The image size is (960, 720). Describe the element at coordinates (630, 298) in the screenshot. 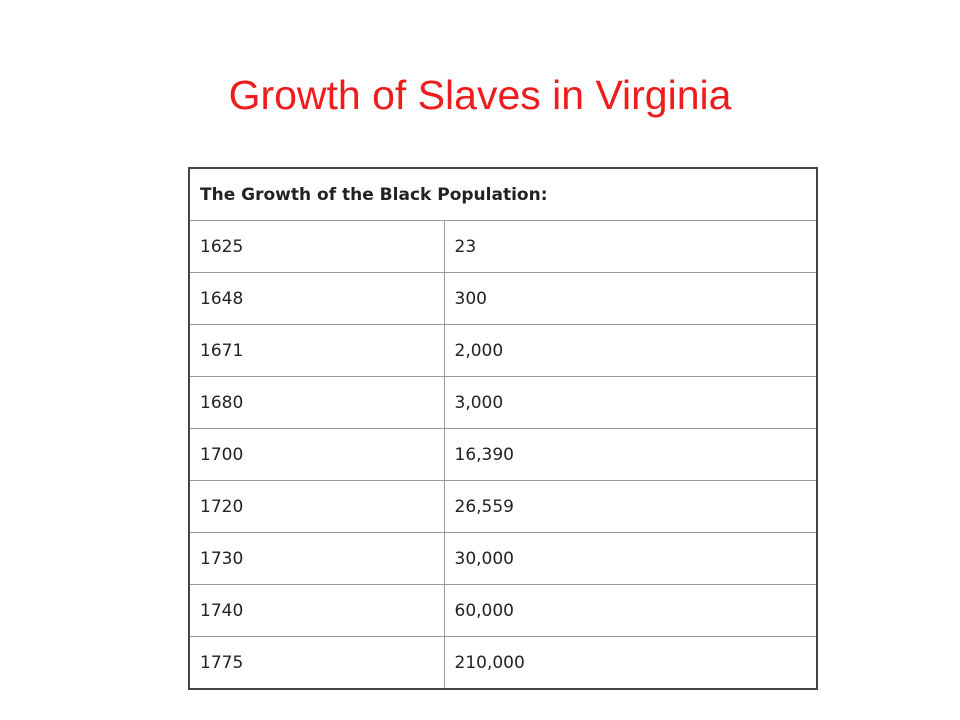

I see `population-cell: 300` at that location.